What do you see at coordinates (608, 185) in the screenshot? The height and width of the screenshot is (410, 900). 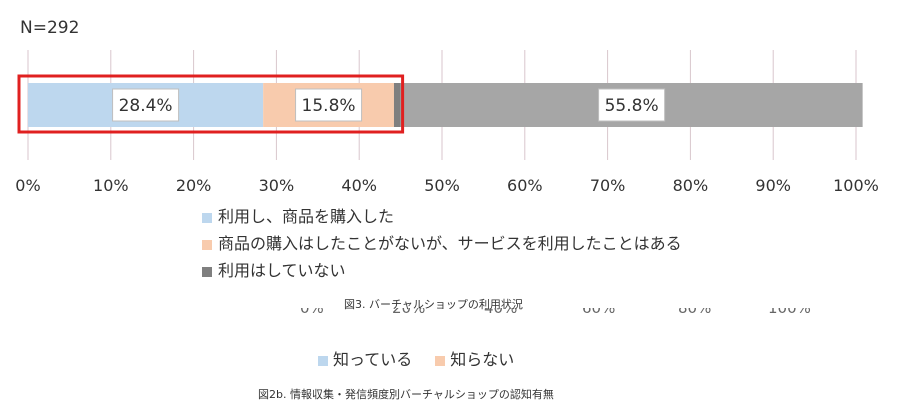 I see `x-tick-label: 70%` at bounding box center [608, 185].